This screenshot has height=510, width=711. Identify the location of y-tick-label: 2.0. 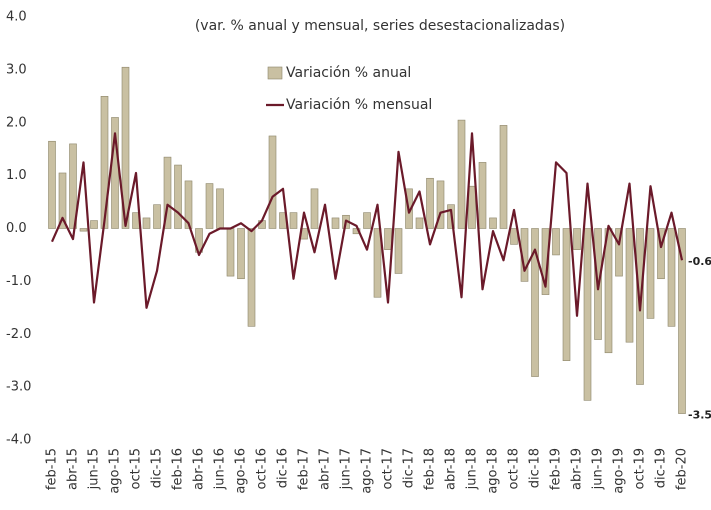
(16, 122).